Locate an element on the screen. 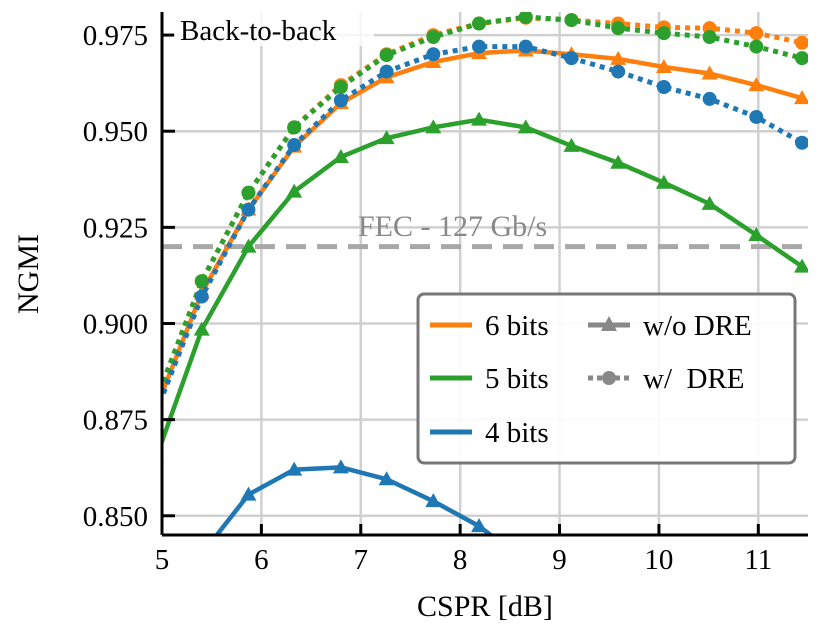 This screenshot has height=640, width=829. x-tick-label: 6 is located at coordinates (261, 560).